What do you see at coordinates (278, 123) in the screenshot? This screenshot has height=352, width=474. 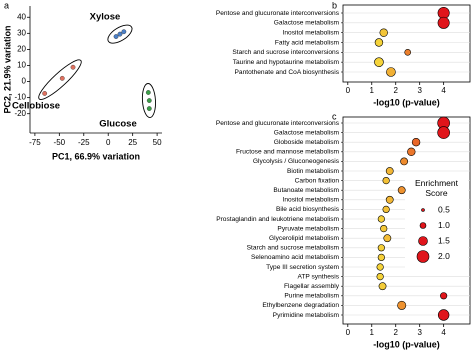 I see `category-label: Pentose and glucuronate interconversions` at bounding box center [278, 123].